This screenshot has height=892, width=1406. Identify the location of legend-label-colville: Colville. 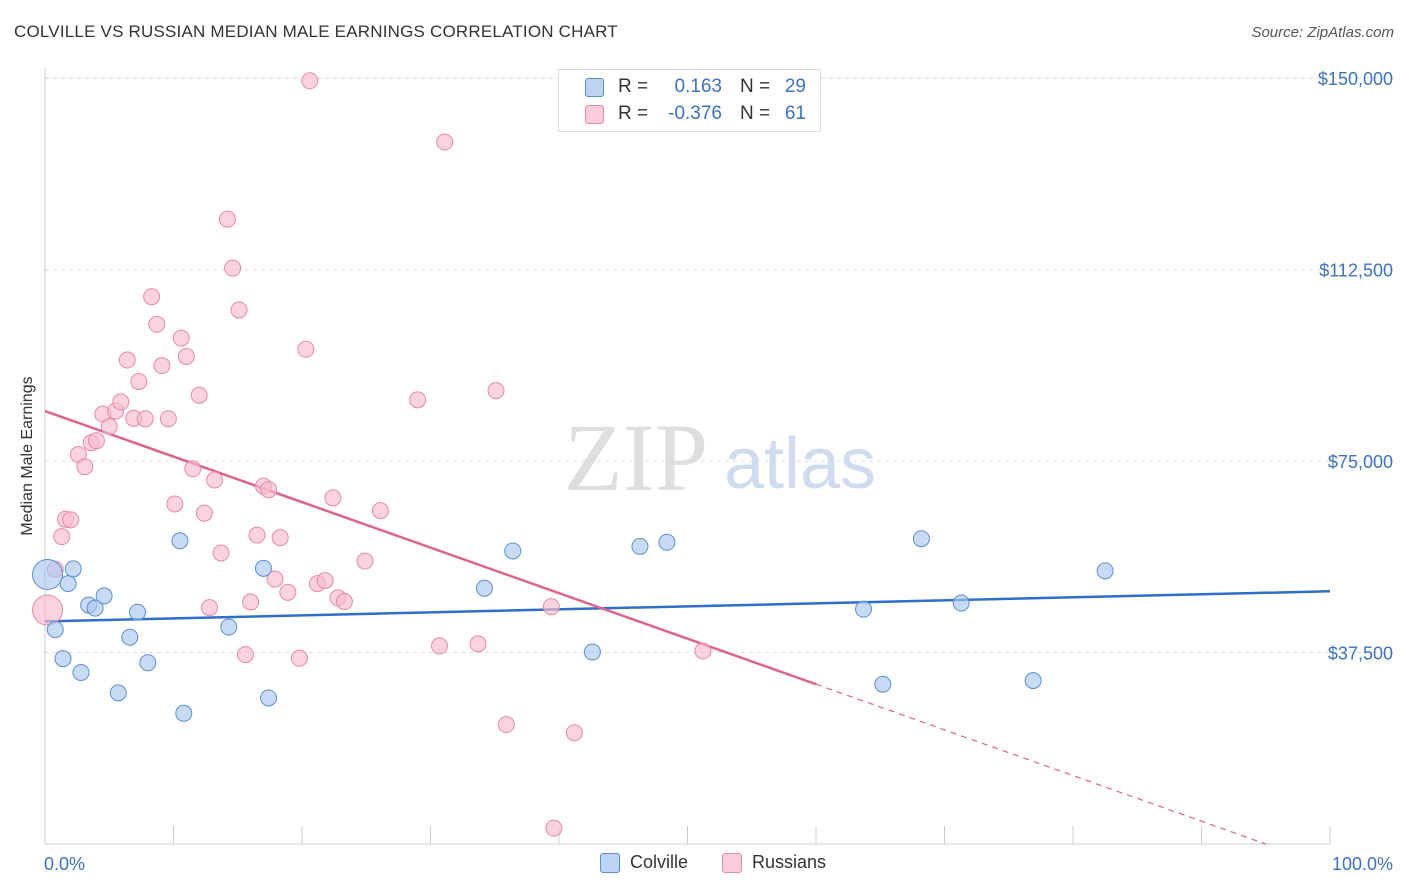
(659, 862).